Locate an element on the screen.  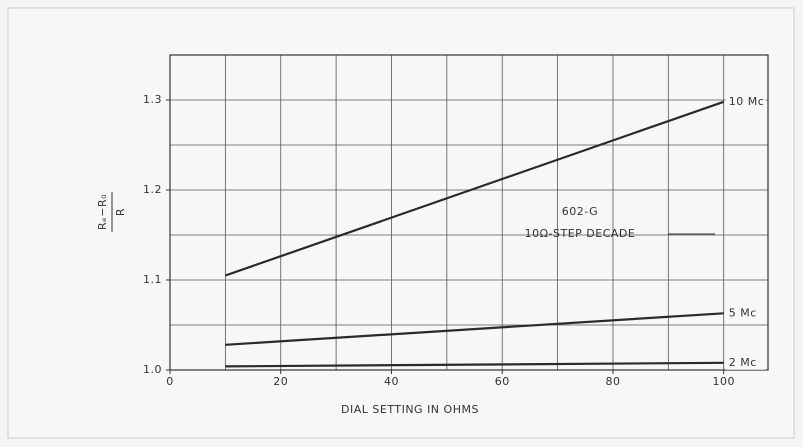
y-tick-label: 1.3 is located at coordinates (152, 99).